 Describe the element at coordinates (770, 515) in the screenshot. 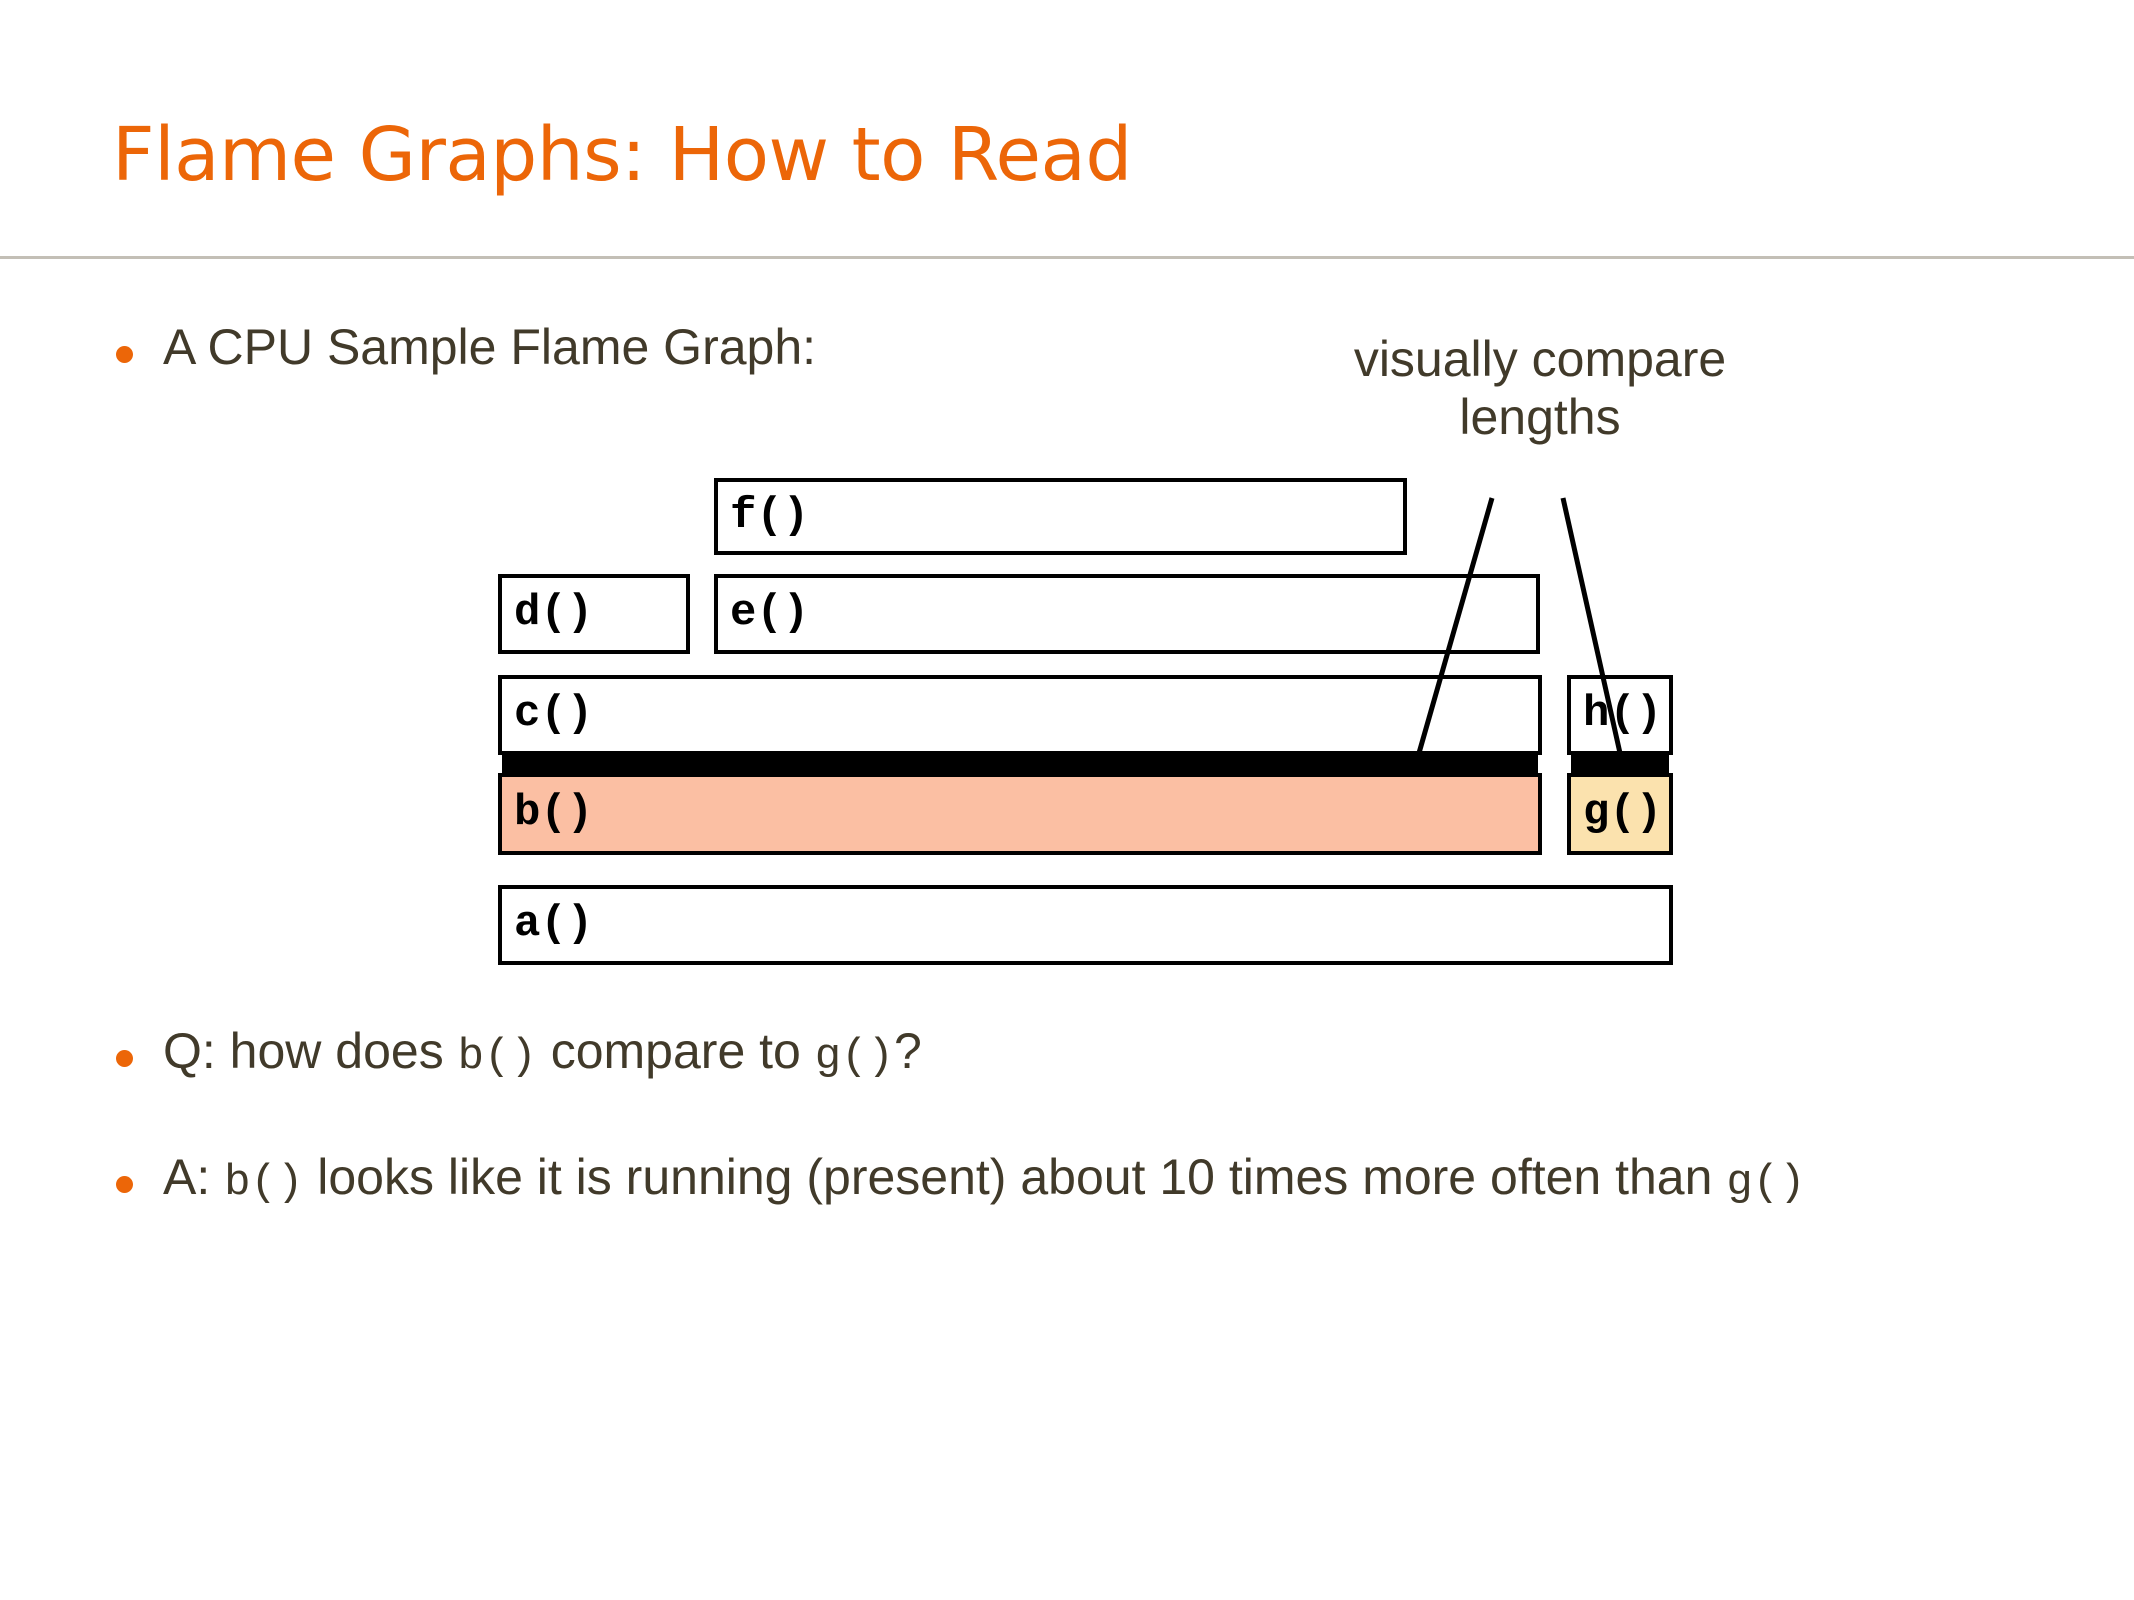

I see `flame-frame-f-label: f()` at that location.